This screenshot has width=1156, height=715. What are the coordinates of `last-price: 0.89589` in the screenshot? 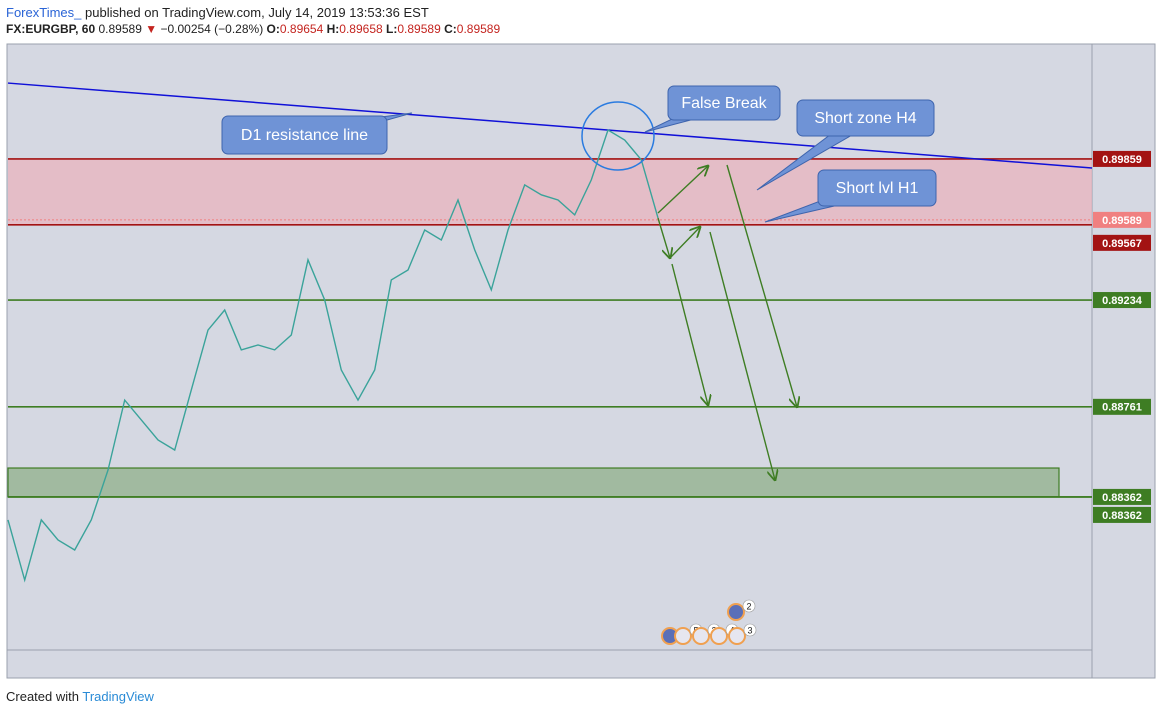 It's located at (120, 29).